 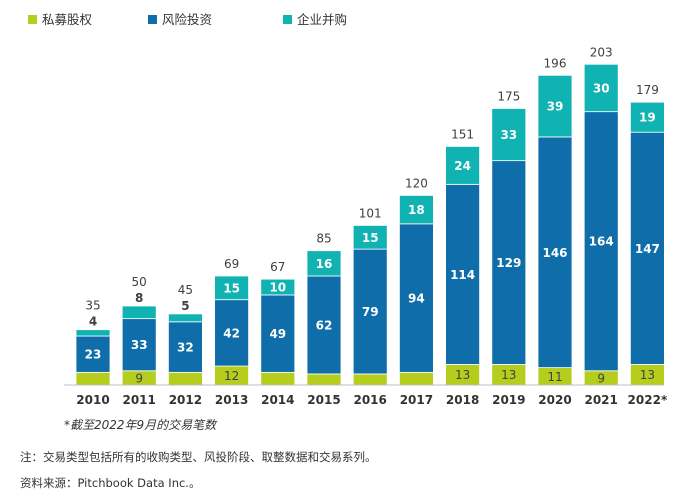 What do you see at coordinates (648, 400) in the screenshot?
I see `x-tick-label: 2022*` at bounding box center [648, 400].